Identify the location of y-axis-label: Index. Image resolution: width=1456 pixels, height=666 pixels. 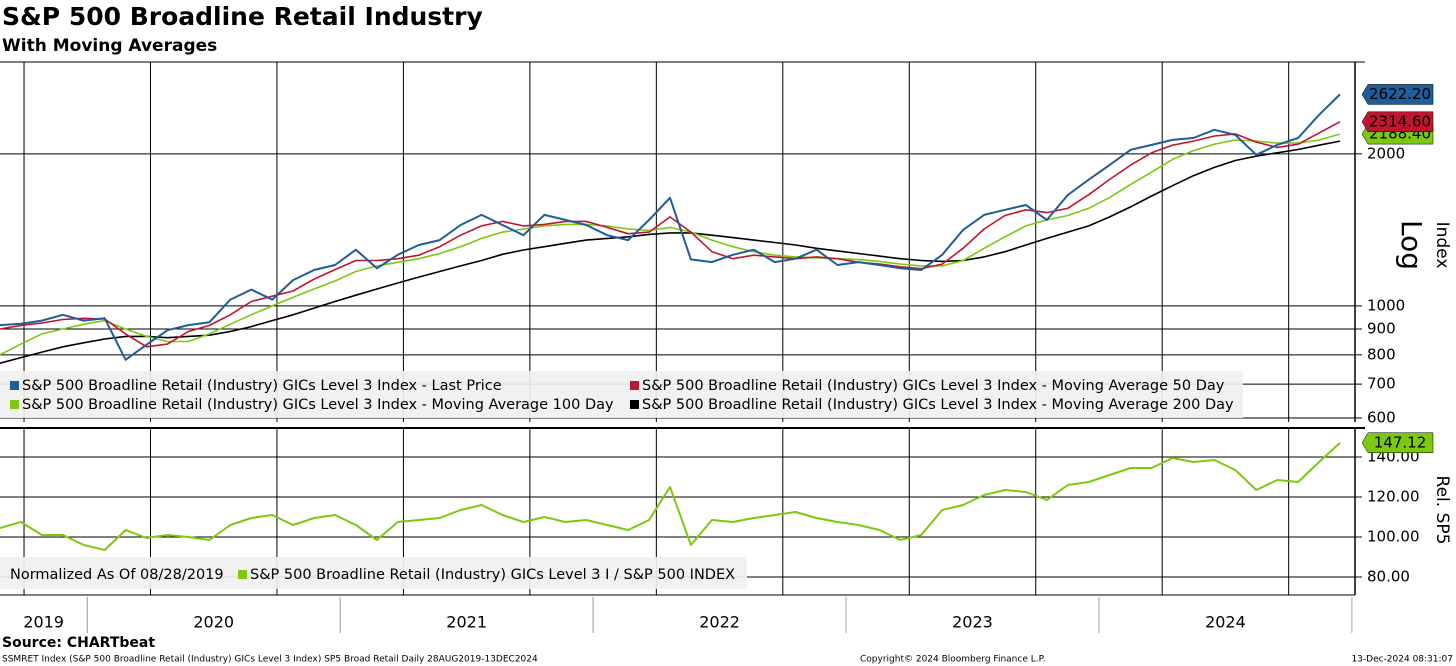
(1442, 245).